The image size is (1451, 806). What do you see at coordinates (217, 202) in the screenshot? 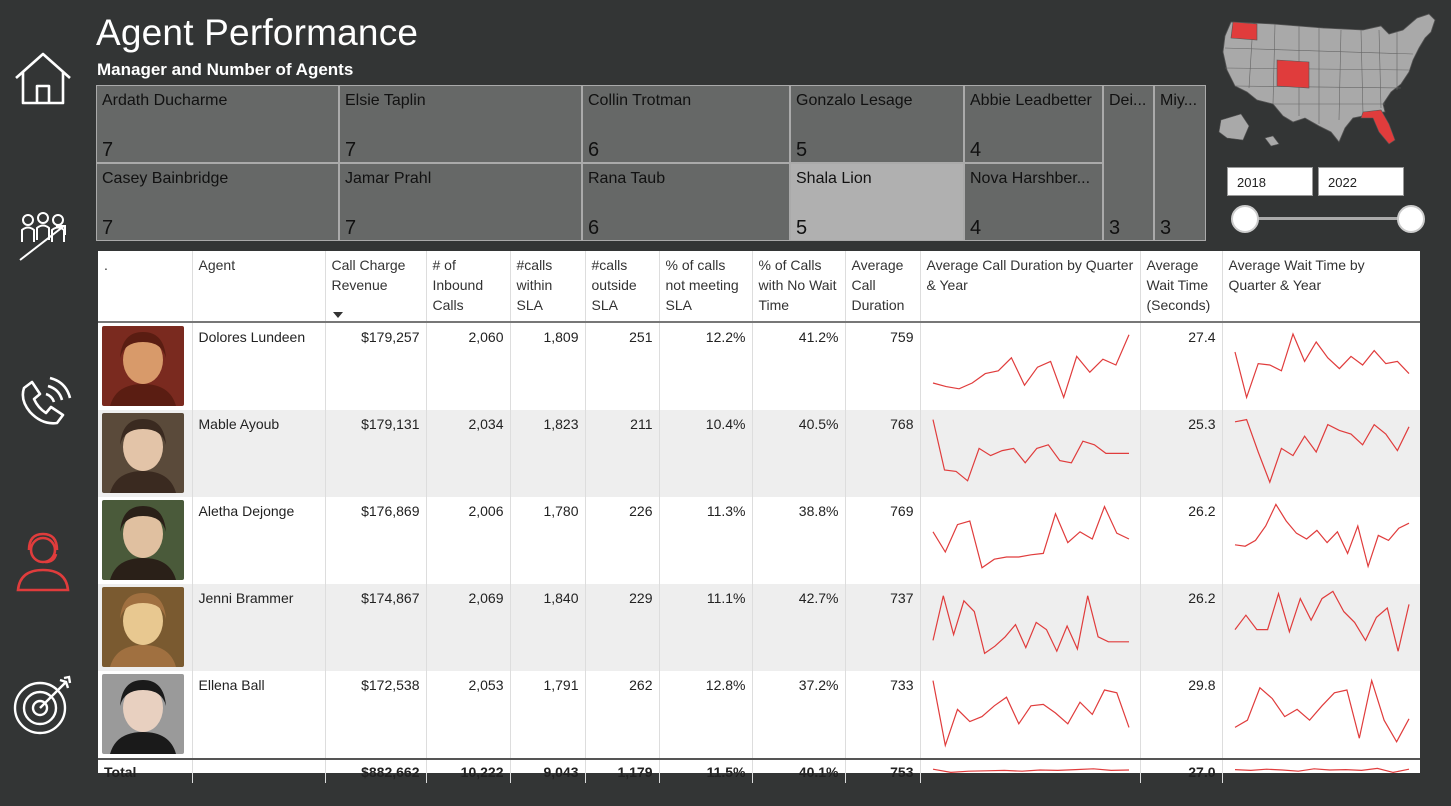
I see `treemap-tile: Casey Bainbridge 7` at bounding box center [217, 202].